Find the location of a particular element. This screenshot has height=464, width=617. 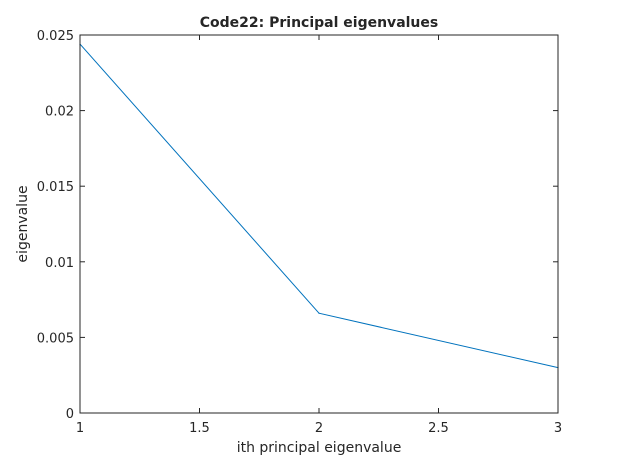

y-tick-label: 0 is located at coordinates (70, 414).